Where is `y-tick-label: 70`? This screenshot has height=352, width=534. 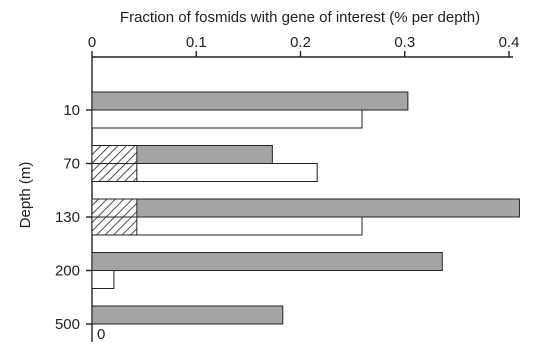
y-tick-label: 70 is located at coordinates (71, 164).